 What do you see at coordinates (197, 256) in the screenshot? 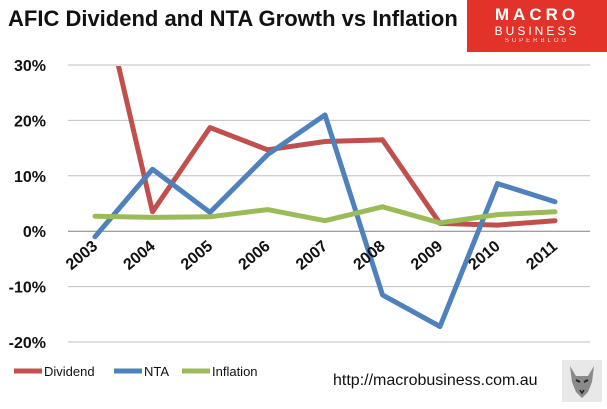
I see `x-tick-label: 2005` at bounding box center [197, 256].